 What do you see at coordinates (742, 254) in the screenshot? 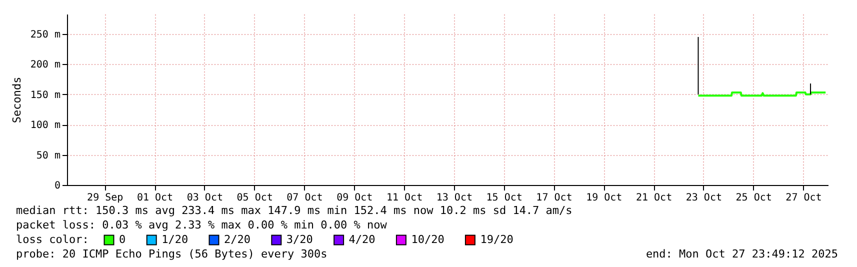
I see `text: end: Mon Oct 27 23:49:12 2025` at bounding box center [742, 254].